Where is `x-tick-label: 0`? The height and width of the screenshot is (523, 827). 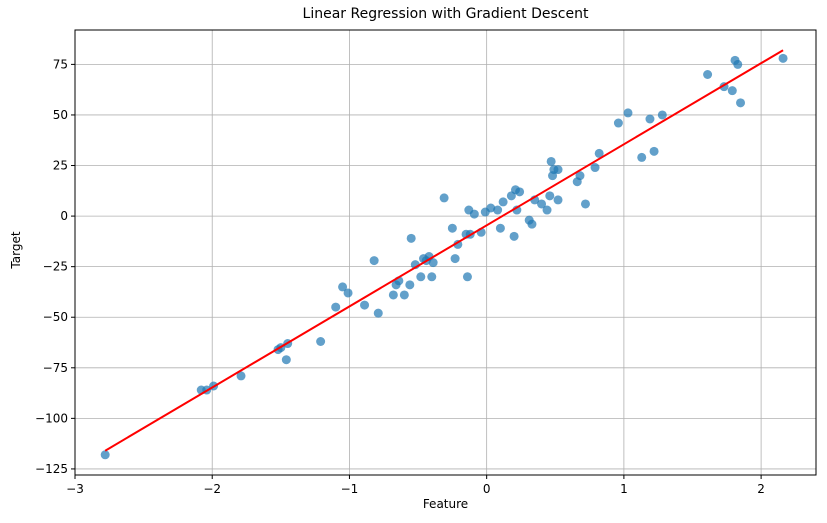 x-tick-label: 0 is located at coordinates (487, 489).